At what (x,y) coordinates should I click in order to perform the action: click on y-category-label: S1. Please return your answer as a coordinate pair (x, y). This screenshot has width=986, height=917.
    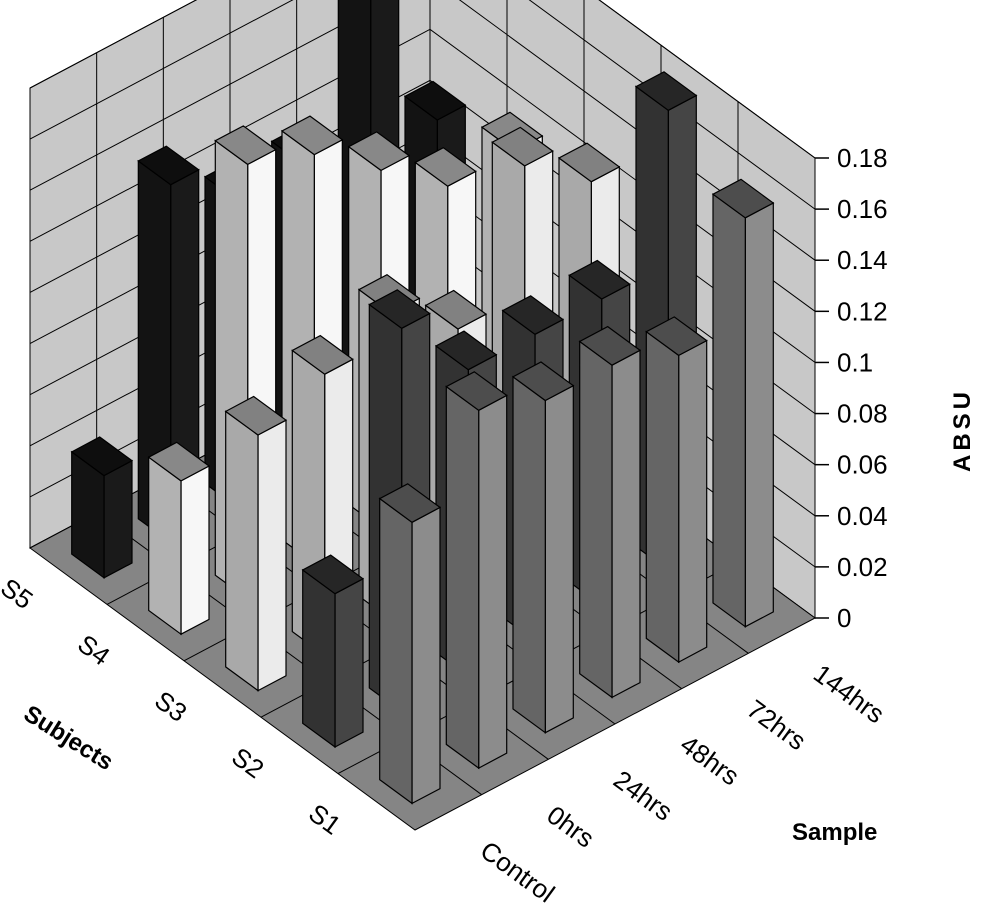
    Looking at the image, I should click on (324, 819).